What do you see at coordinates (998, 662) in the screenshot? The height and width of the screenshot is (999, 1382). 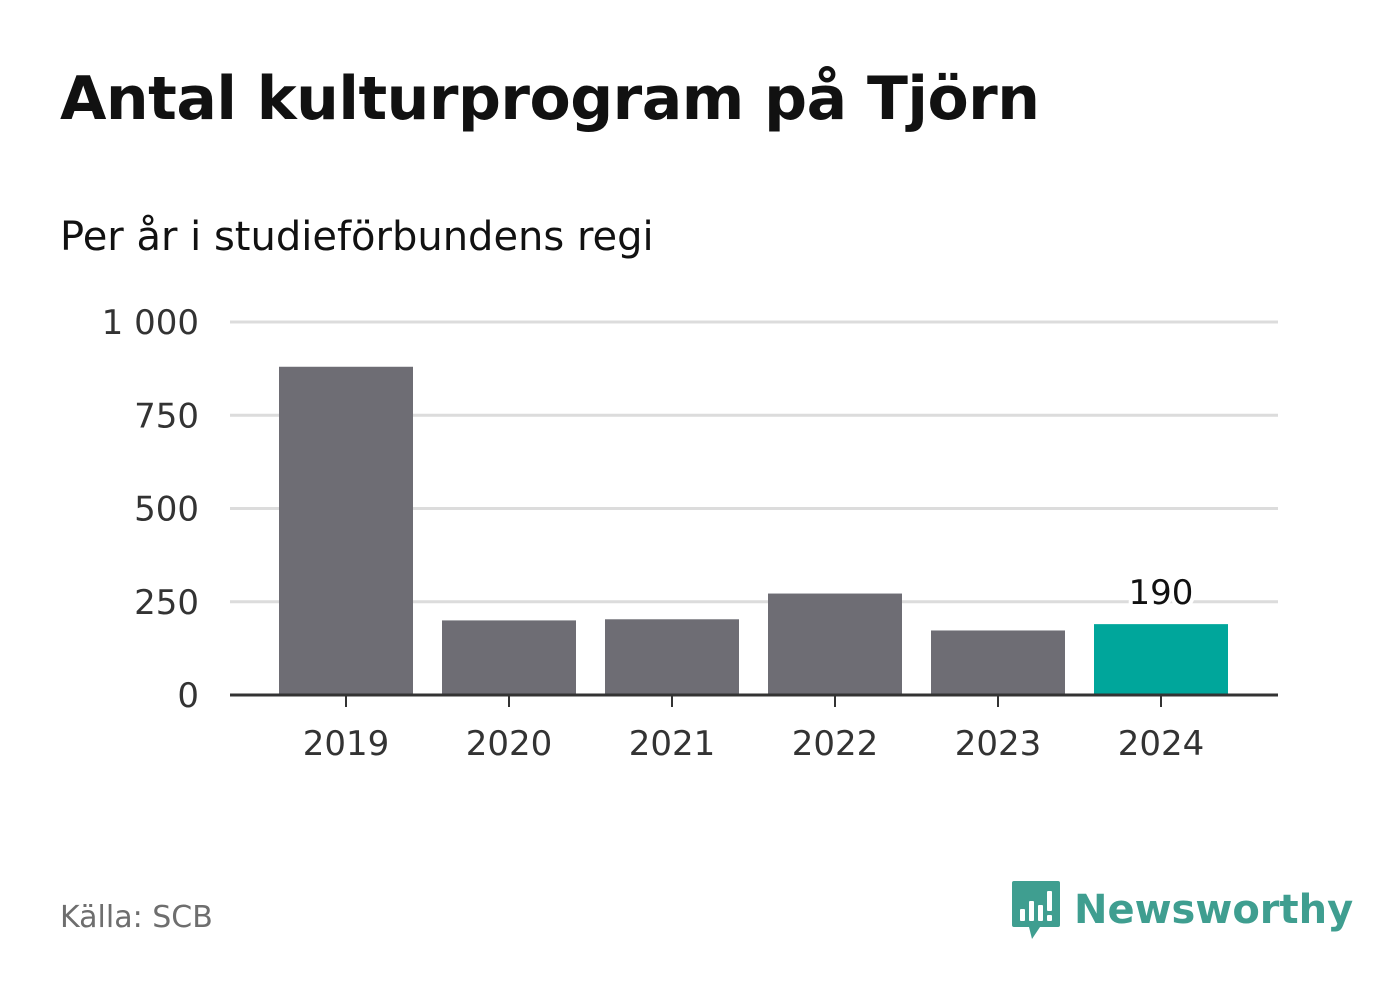 I see `bar-2023` at bounding box center [998, 662].